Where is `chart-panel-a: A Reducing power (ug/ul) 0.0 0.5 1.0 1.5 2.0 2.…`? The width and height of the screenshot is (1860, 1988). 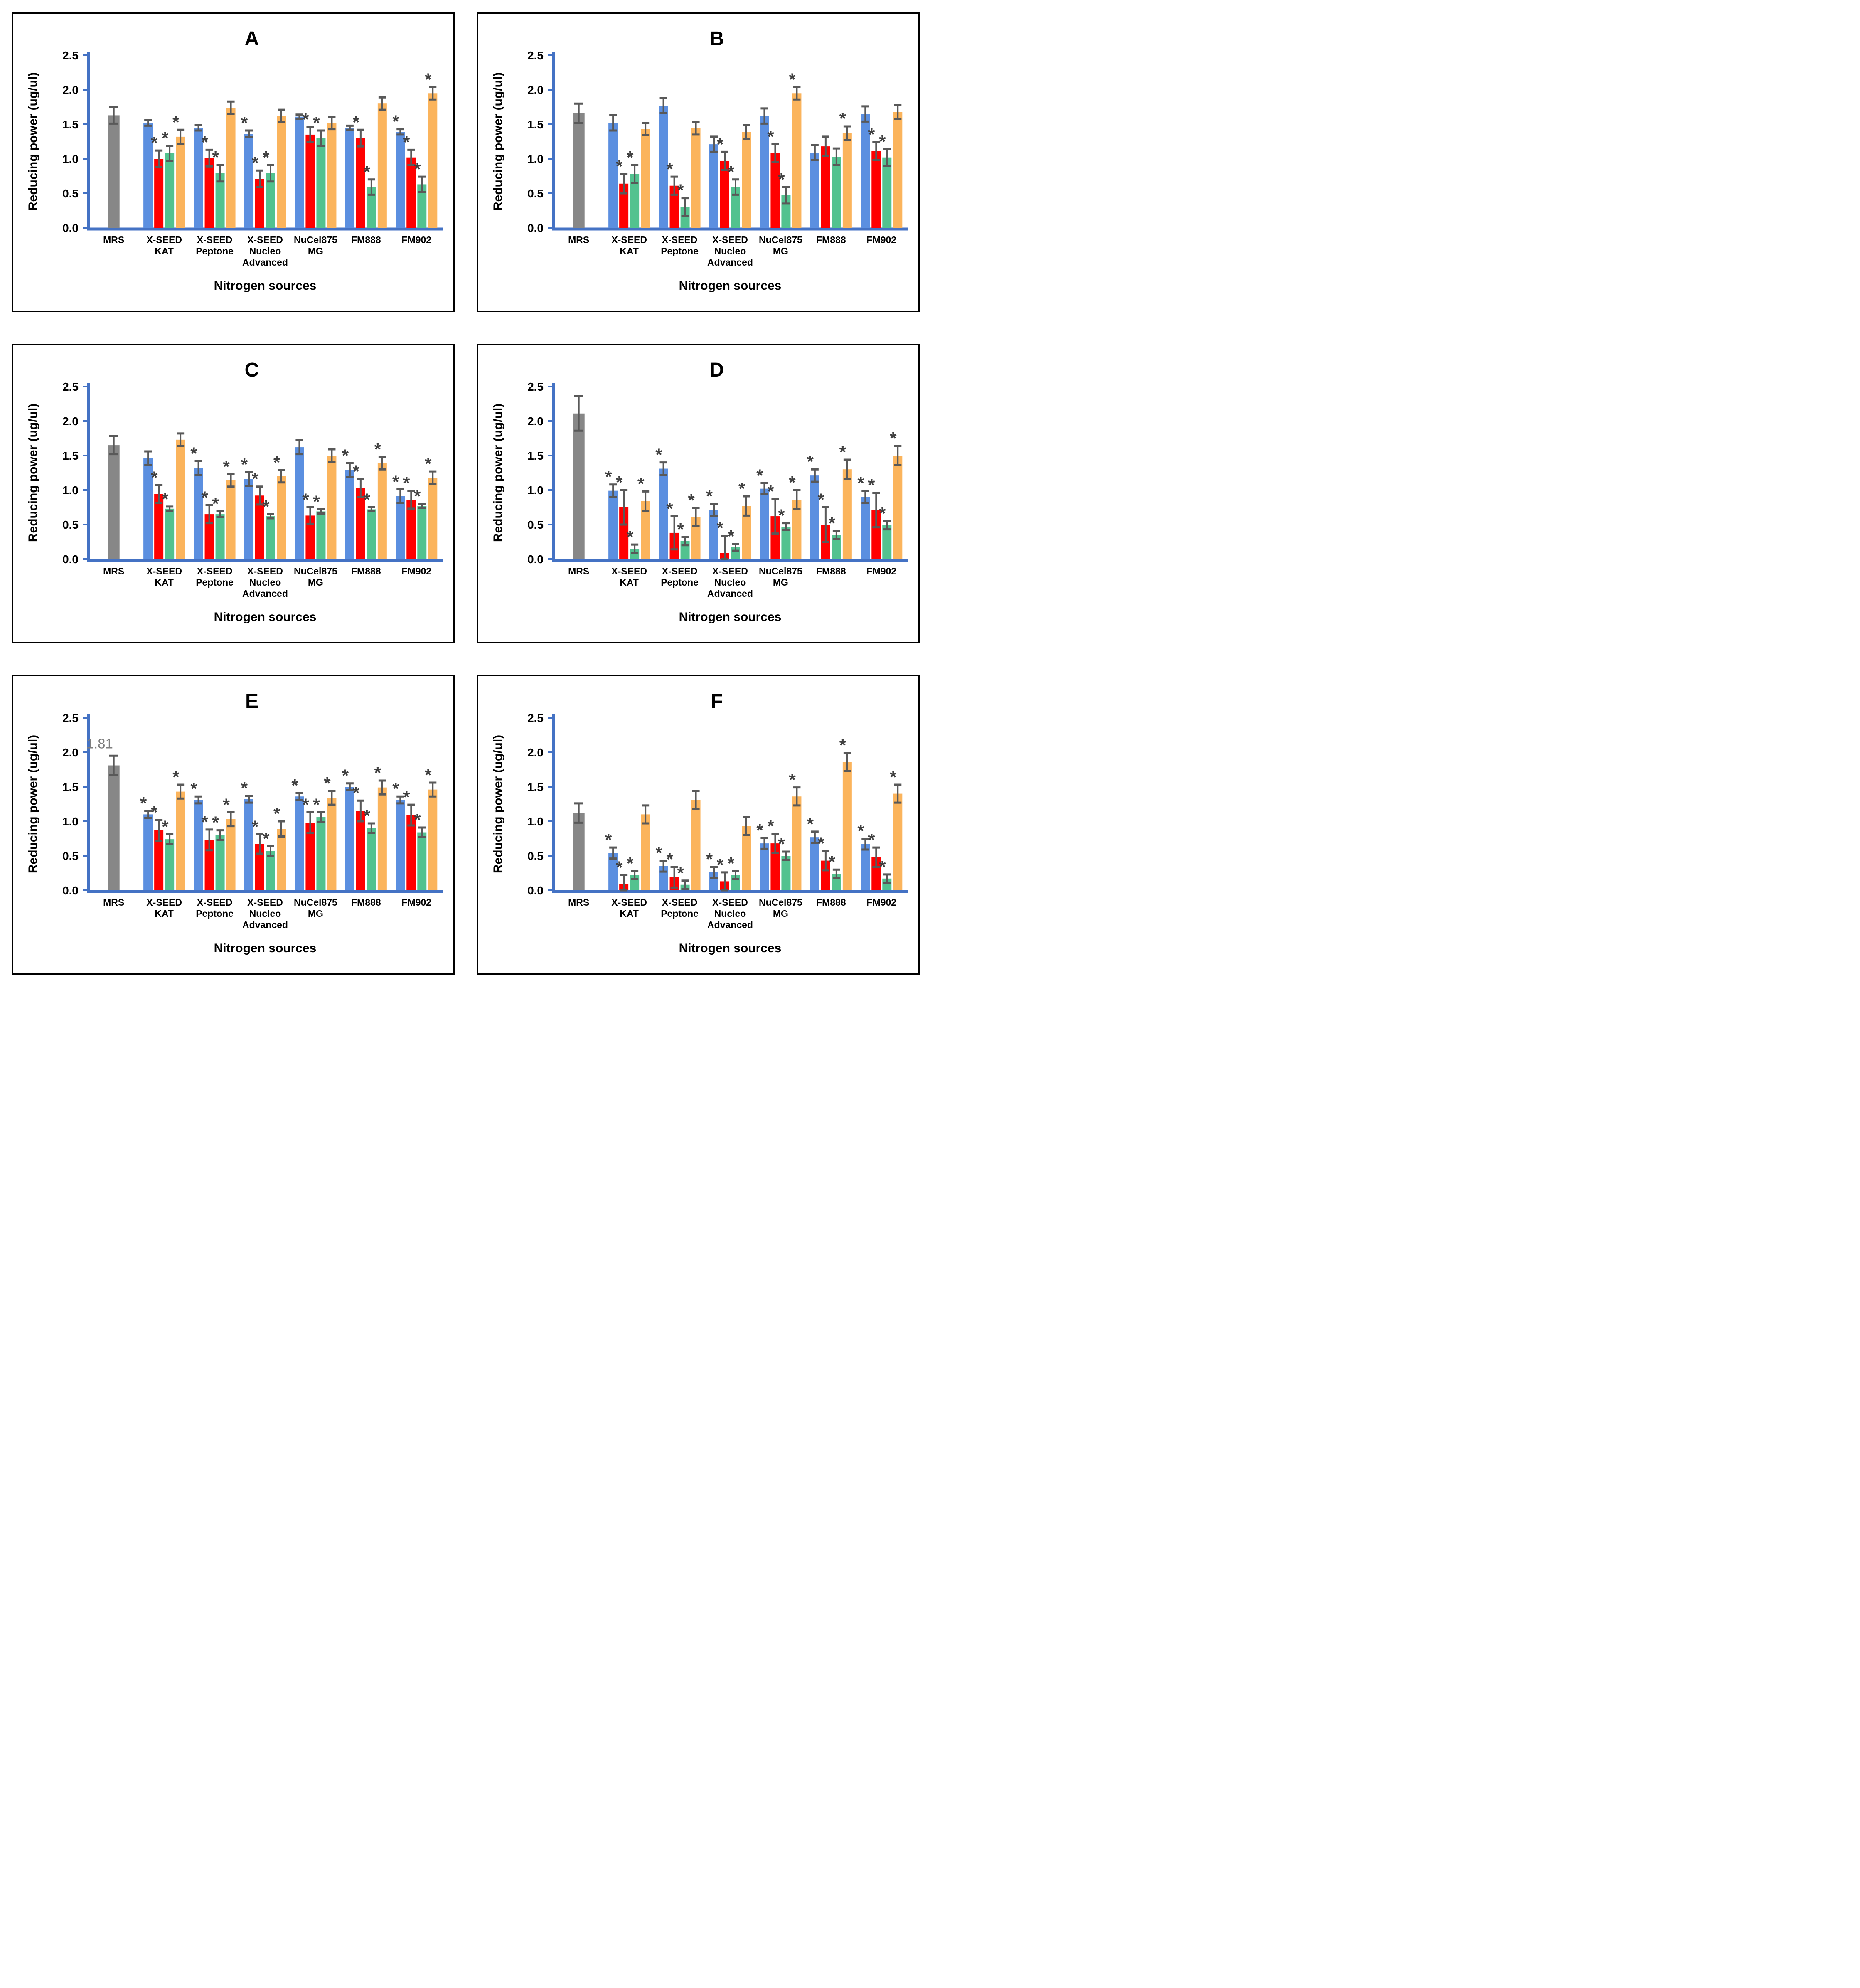 chart-panel-a: A Reducing power (ug/ul) 0.0 0.5 1.0 1.5 2.0 2.… is located at coordinates (234, 161).